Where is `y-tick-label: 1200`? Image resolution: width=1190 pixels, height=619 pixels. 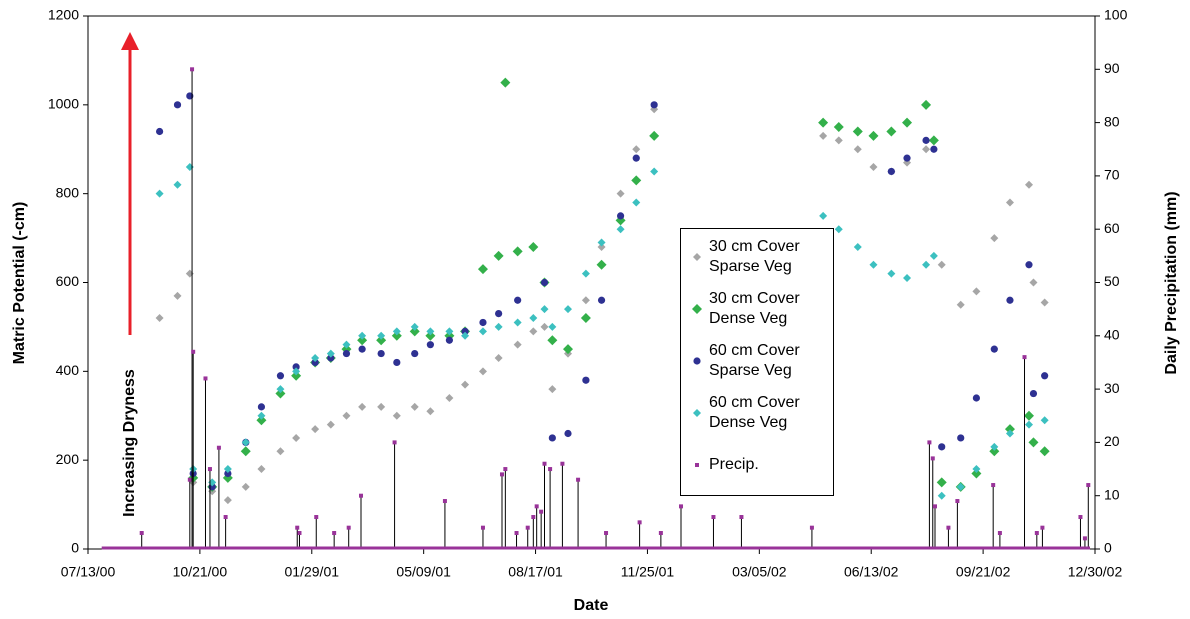
y-tick-label: 1200 is located at coordinates (63, 15).